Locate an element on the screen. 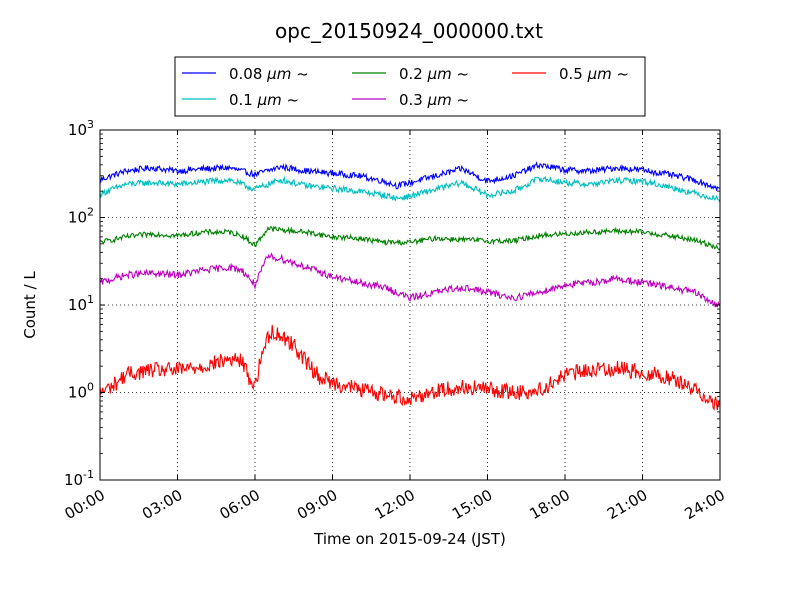 The height and width of the screenshot is (600, 800). legend-entry-label: 0.5 μm ~ is located at coordinates (594, 74).